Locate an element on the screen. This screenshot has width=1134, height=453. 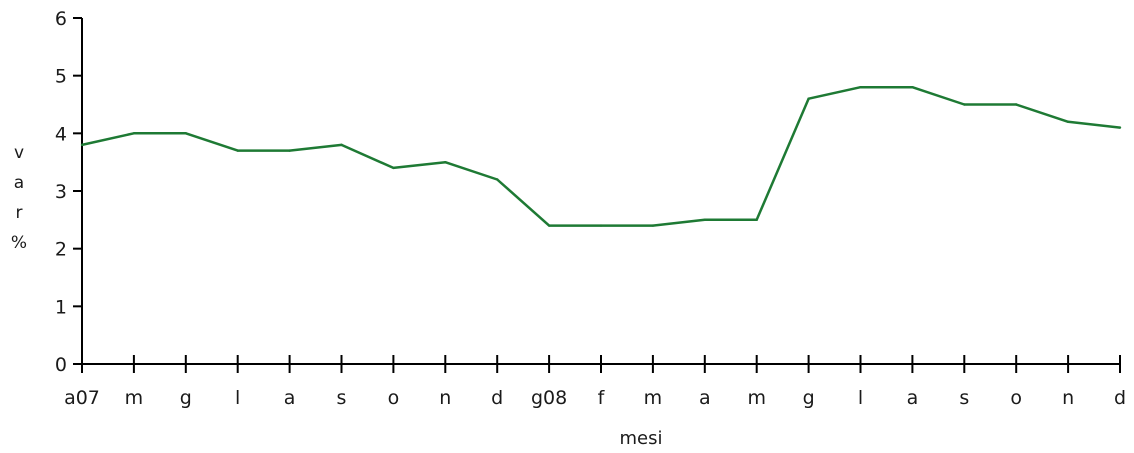
y-tick-label: 4 is located at coordinates (61, 134).